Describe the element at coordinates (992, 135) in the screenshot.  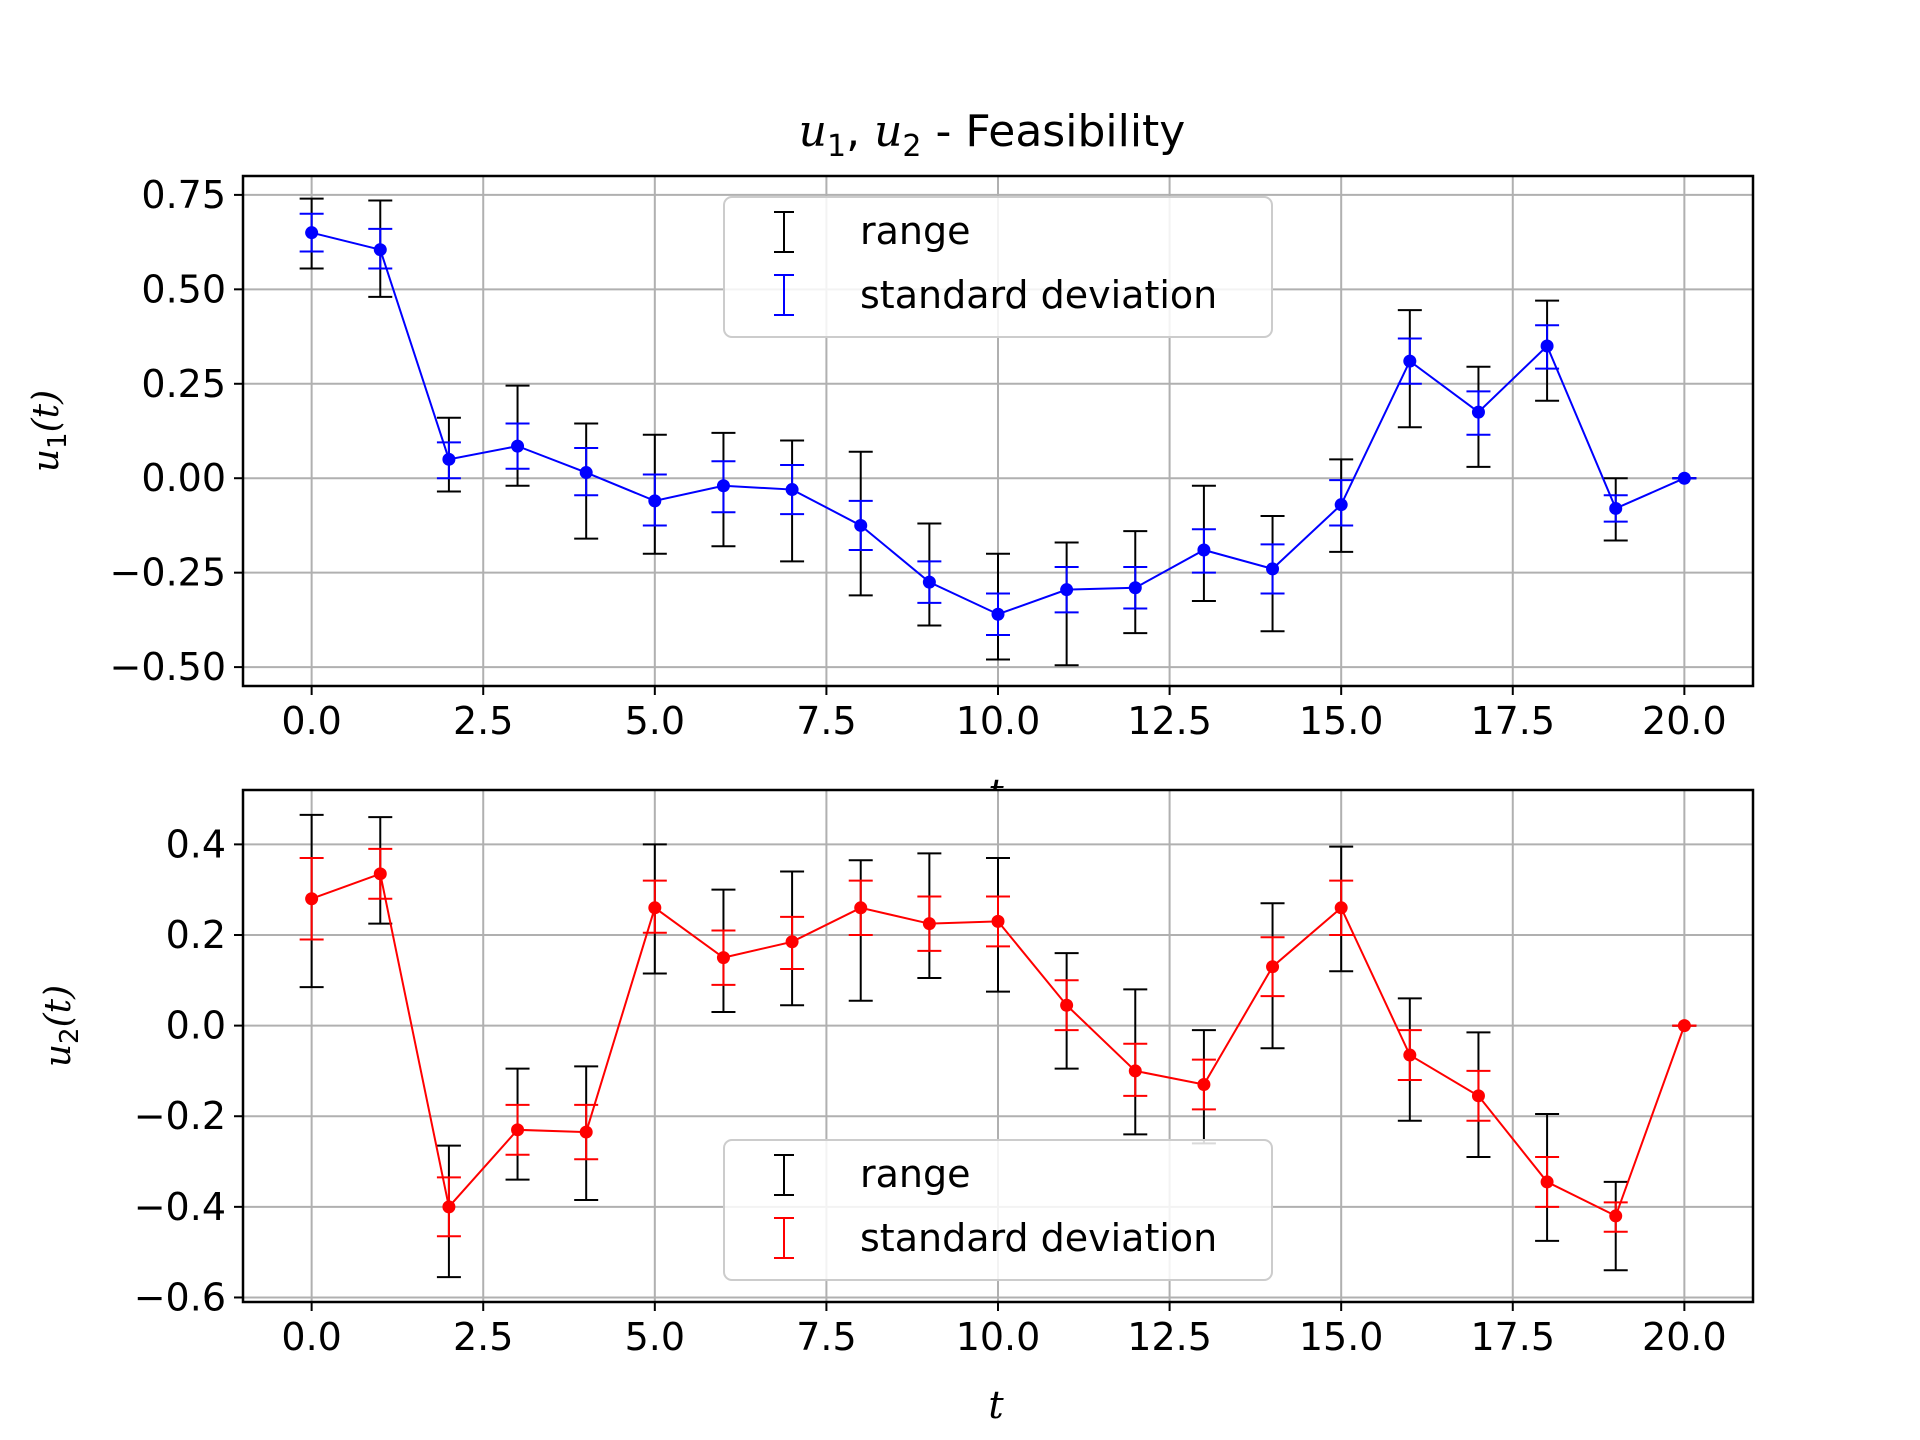
I see `figure-title: u1, u2 - Feasibility` at that location.